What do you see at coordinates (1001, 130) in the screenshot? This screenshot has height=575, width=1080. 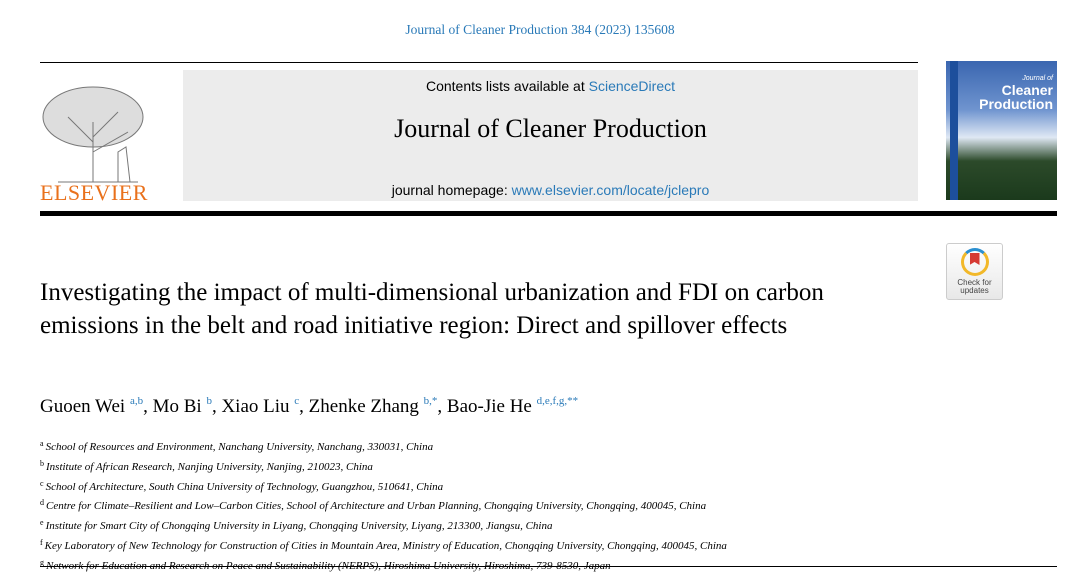 I see `journal-cover-image: Journal of Cleaner Production` at bounding box center [1001, 130].